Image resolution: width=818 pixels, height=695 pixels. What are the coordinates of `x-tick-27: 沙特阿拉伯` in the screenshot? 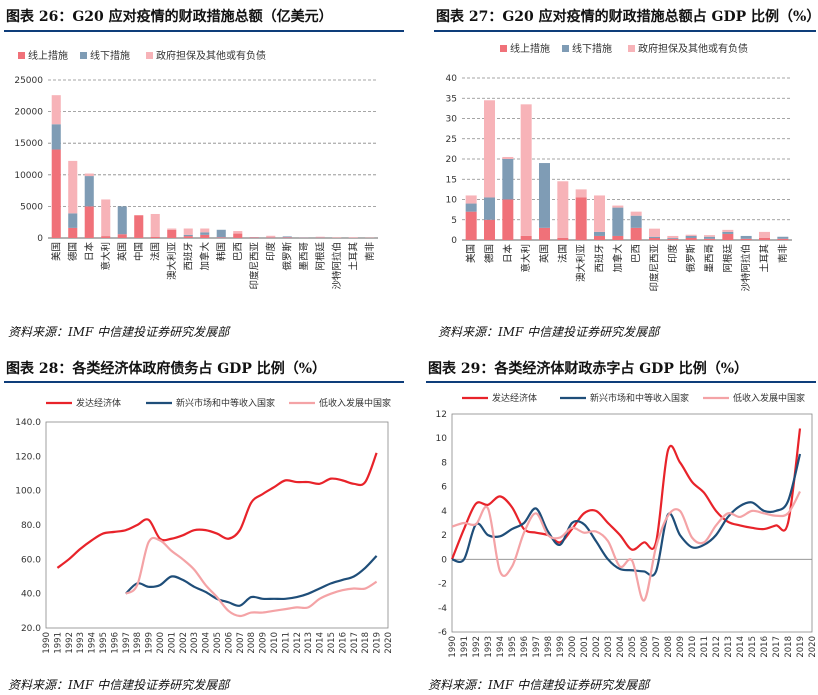 It's located at (746, 268).